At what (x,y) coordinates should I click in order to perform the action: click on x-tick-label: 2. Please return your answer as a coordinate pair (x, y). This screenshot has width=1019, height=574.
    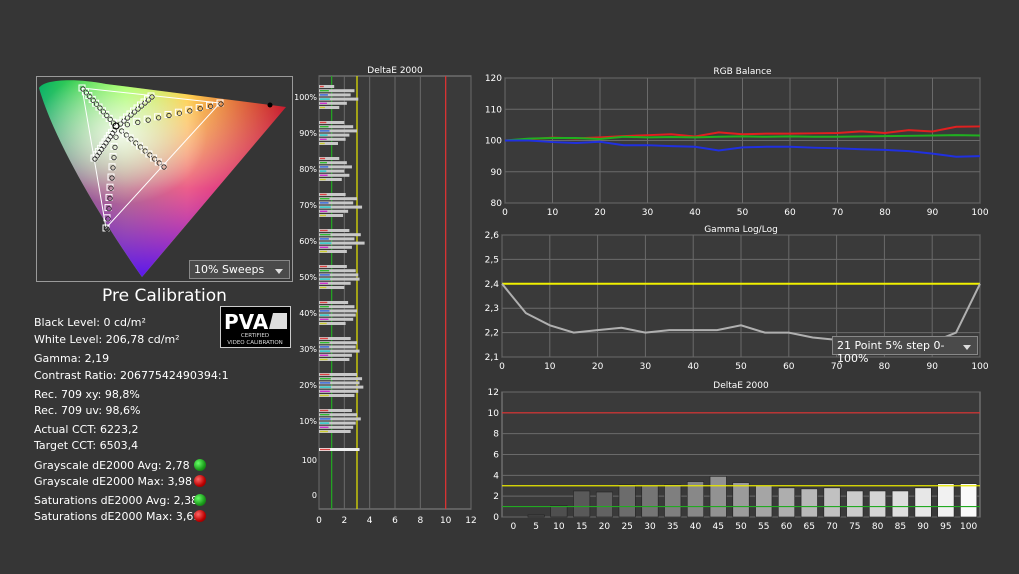
    Looking at the image, I should click on (344, 521).